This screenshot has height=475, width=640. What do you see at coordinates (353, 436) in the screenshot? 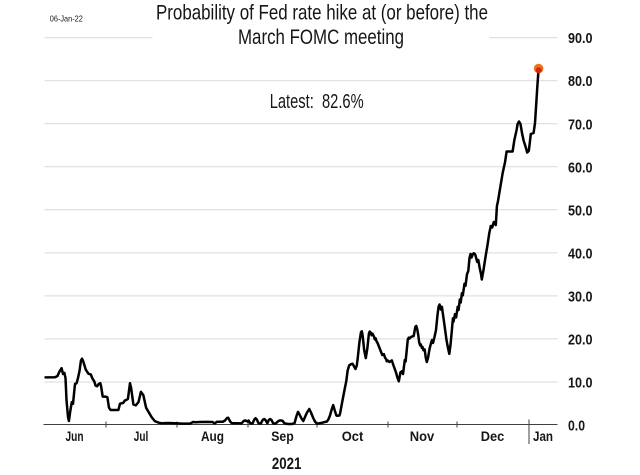
I see `svg-text: Oct` at bounding box center [353, 436].